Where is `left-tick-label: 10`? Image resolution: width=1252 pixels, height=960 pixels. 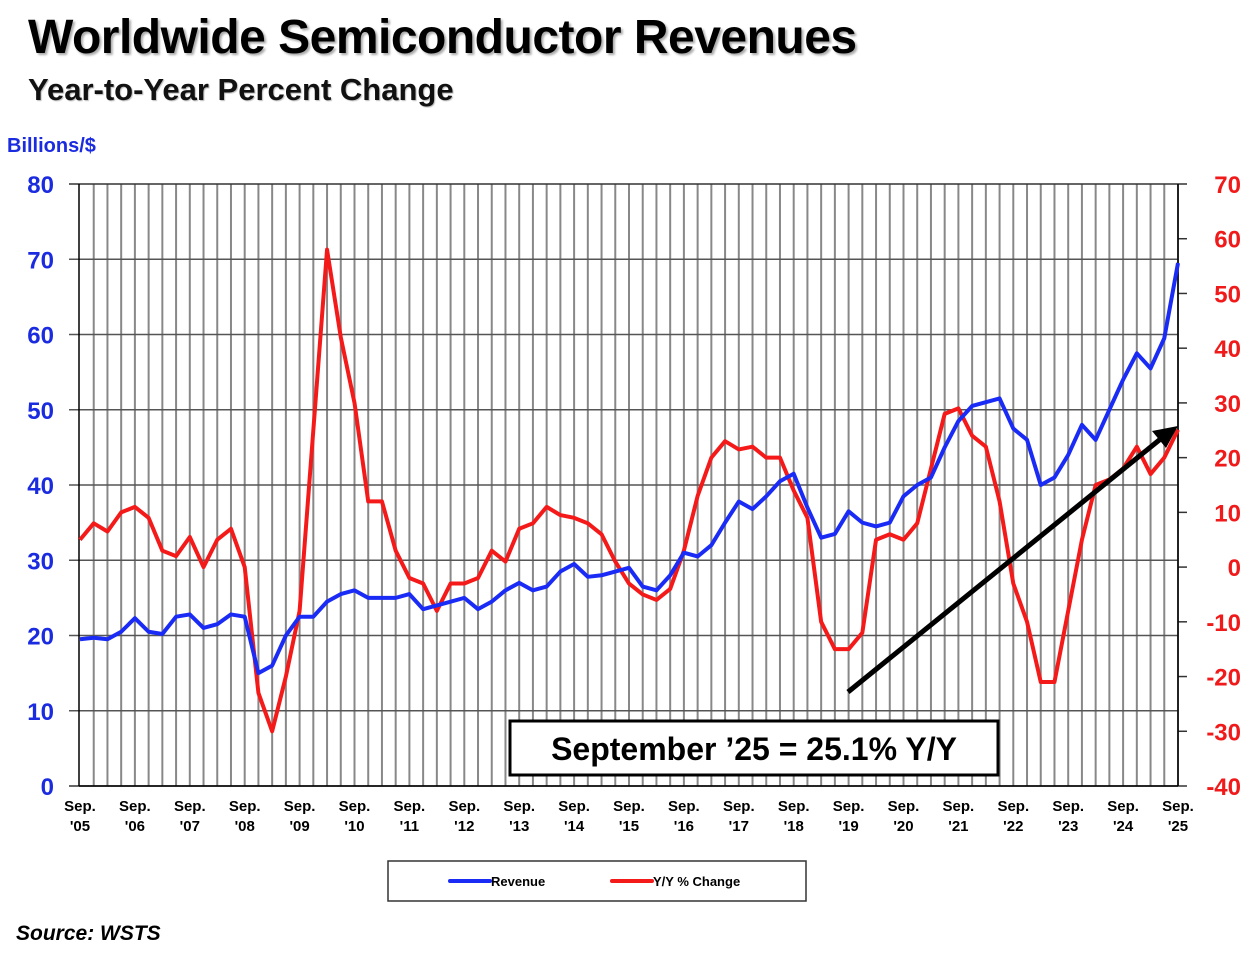
left-tick-label: 10 is located at coordinates (40, 712).